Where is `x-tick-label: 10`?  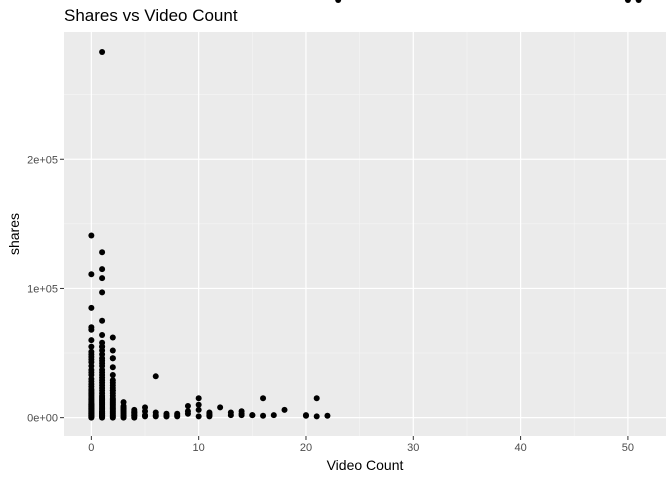 x-tick-label: 10 is located at coordinates (199, 448).